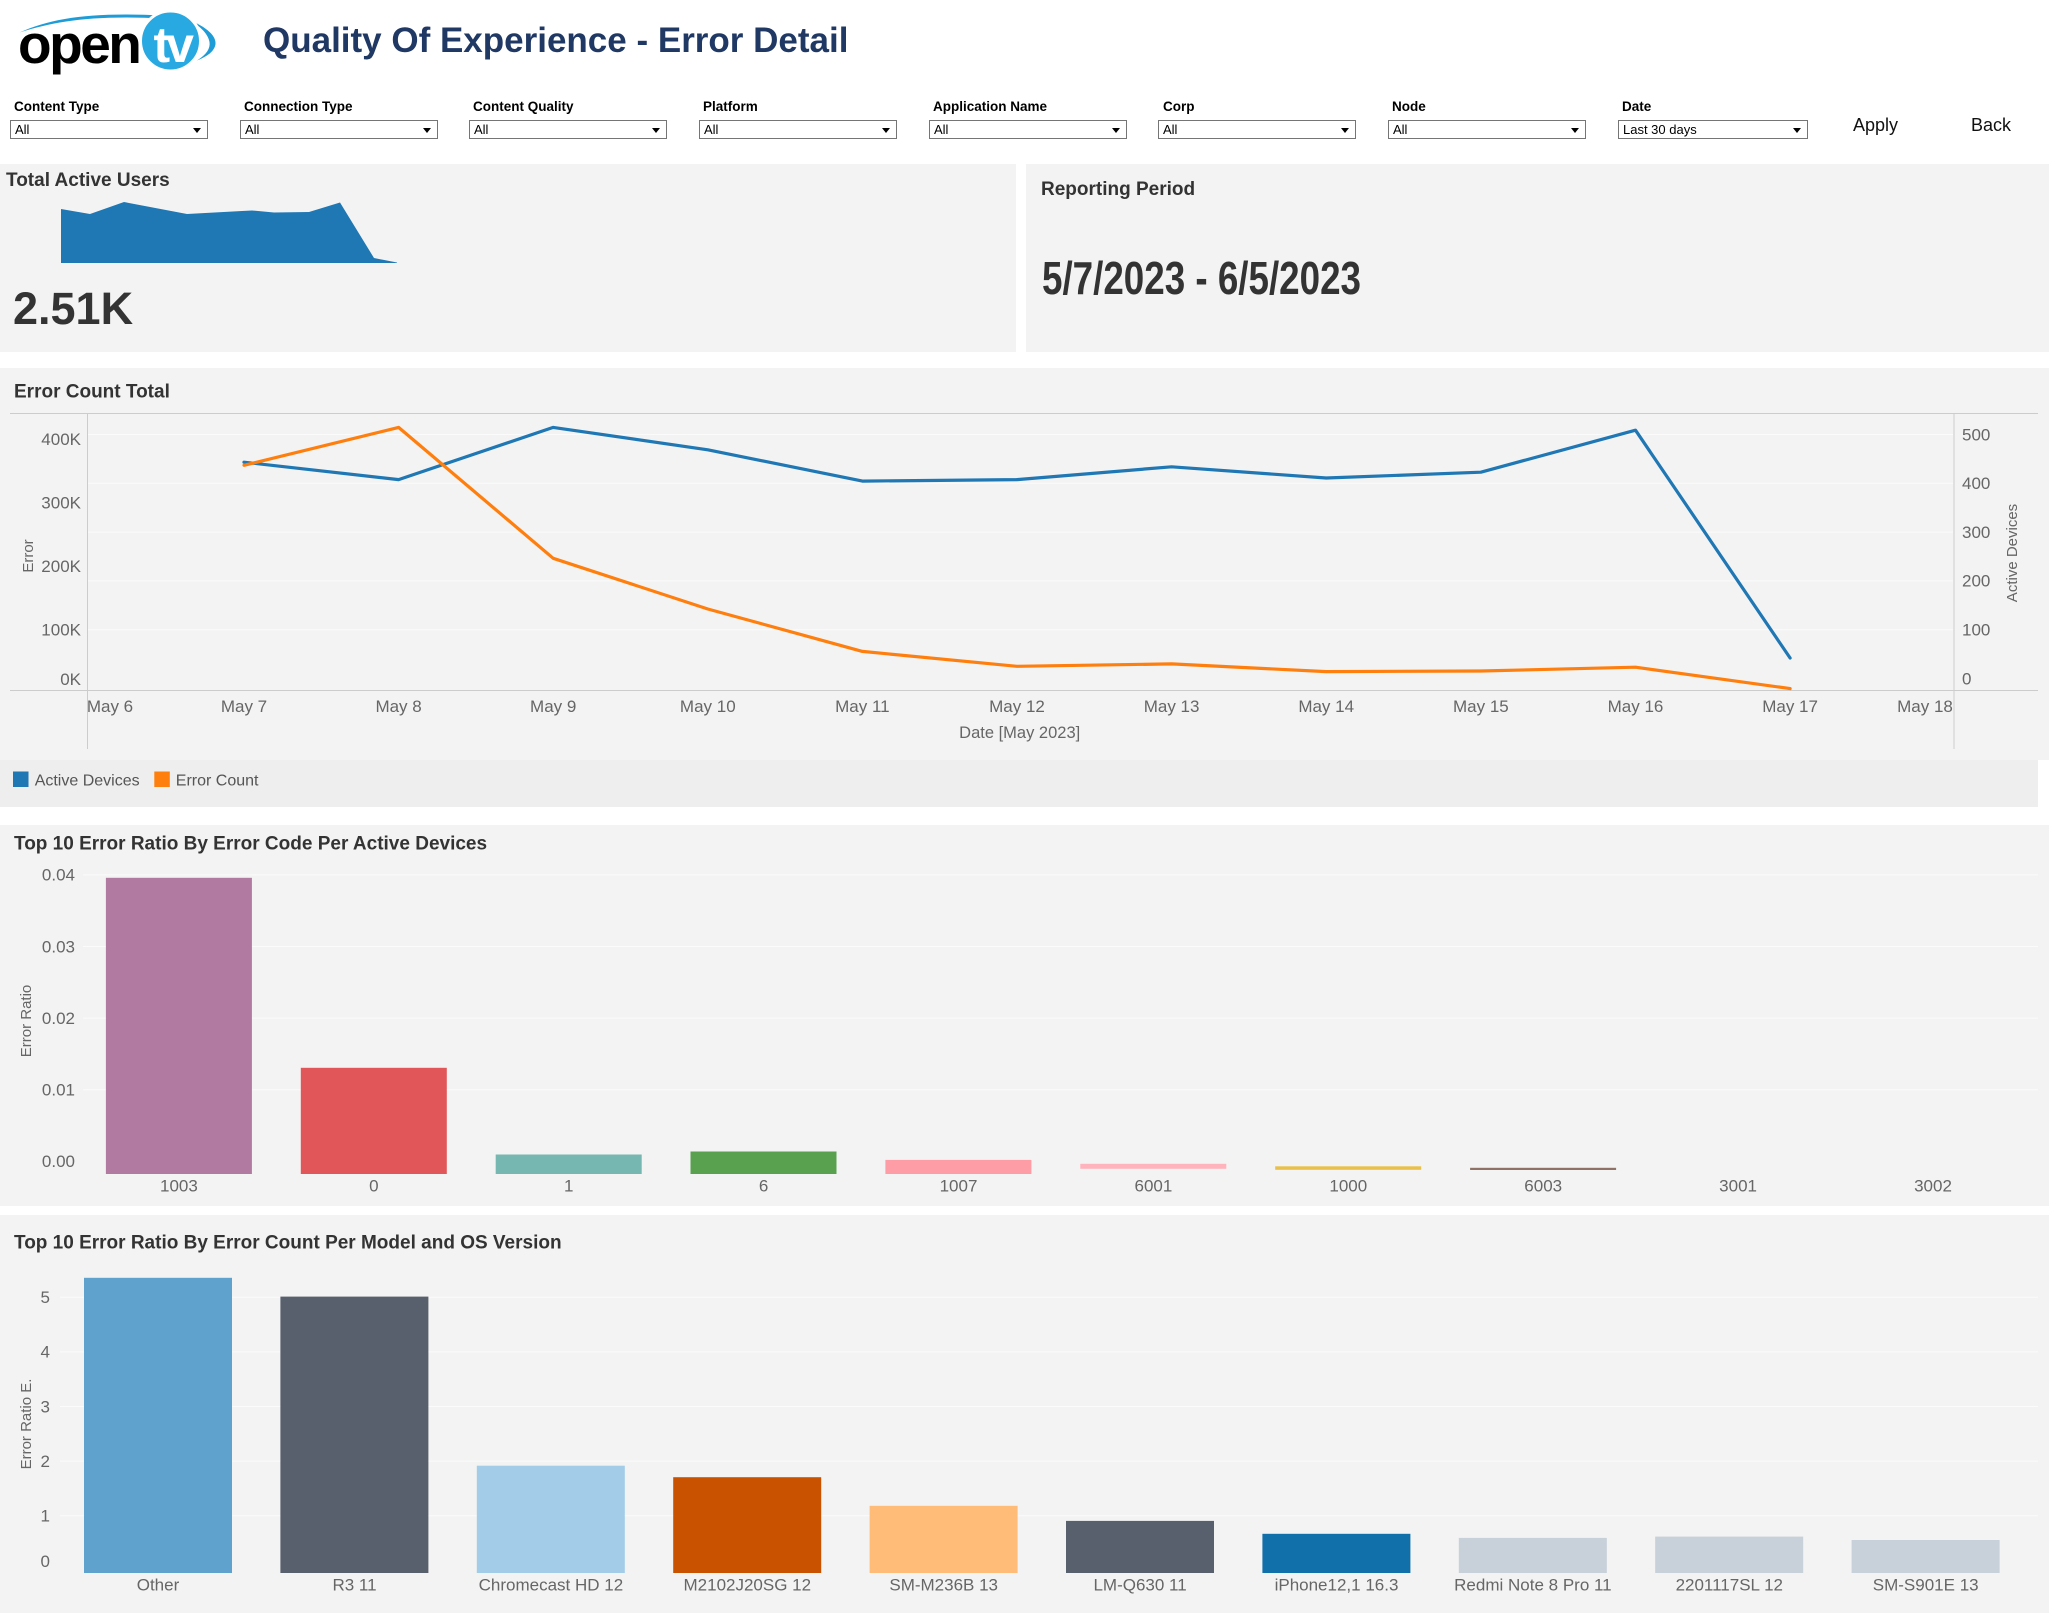  What do you see at coordinates (61, 630) in the screenshot?
I see `svg-text: 100K` at bounding box center [61, 630].